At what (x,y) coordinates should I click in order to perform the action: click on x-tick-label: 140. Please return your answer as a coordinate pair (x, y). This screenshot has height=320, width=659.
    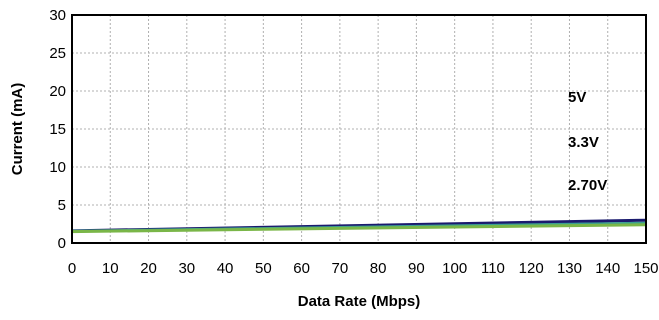
    Looking at the image, I should click on (607, 268).